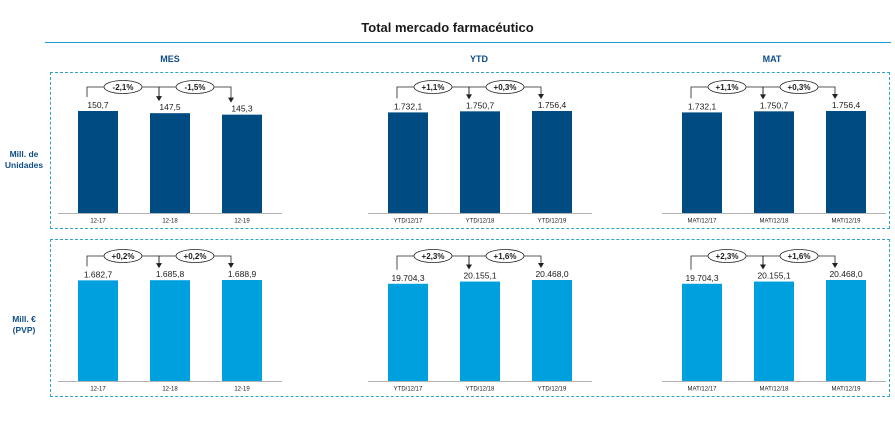  I want to click on chart-1-1-value-label-2: 20.468,0, so click(551, 274).